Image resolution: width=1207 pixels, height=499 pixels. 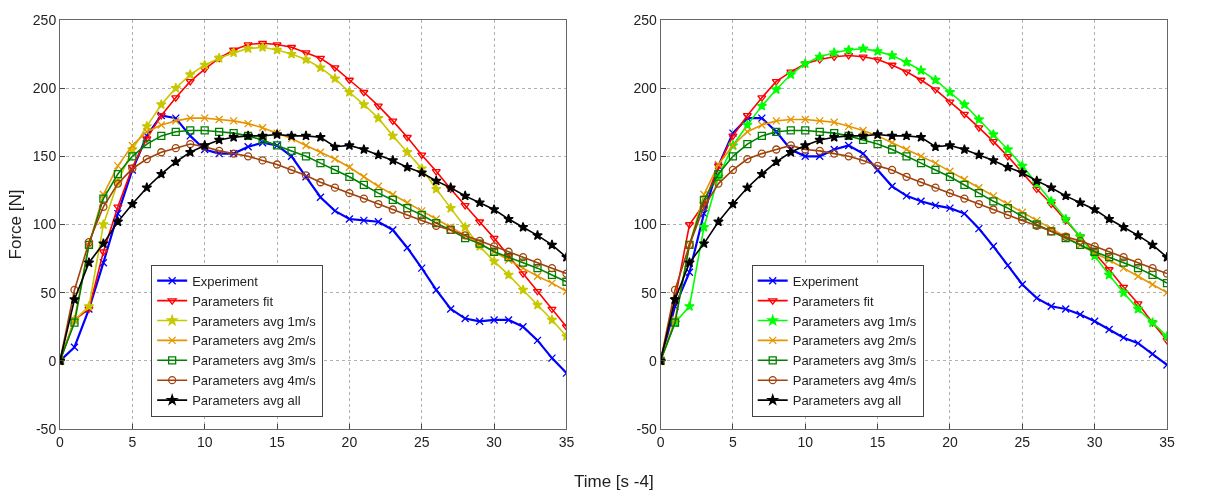 What do you see at coordinates (614, 481) in the screenshot?
I see `x-axis-title: Time [s -4]` at bounding box center [614, 481].